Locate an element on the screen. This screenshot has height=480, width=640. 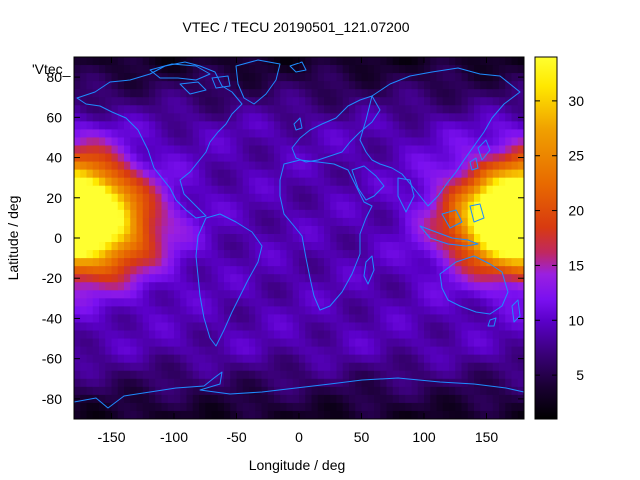
y-tick-label: 20 is located at coordinates (54, 198).